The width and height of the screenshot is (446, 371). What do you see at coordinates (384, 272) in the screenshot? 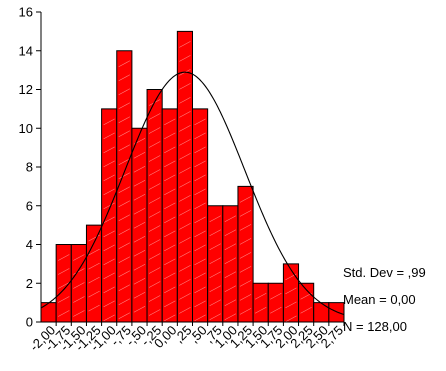
I see `stat-std-dev: Std. Dev = ,99` at bounding box center [384, 272].